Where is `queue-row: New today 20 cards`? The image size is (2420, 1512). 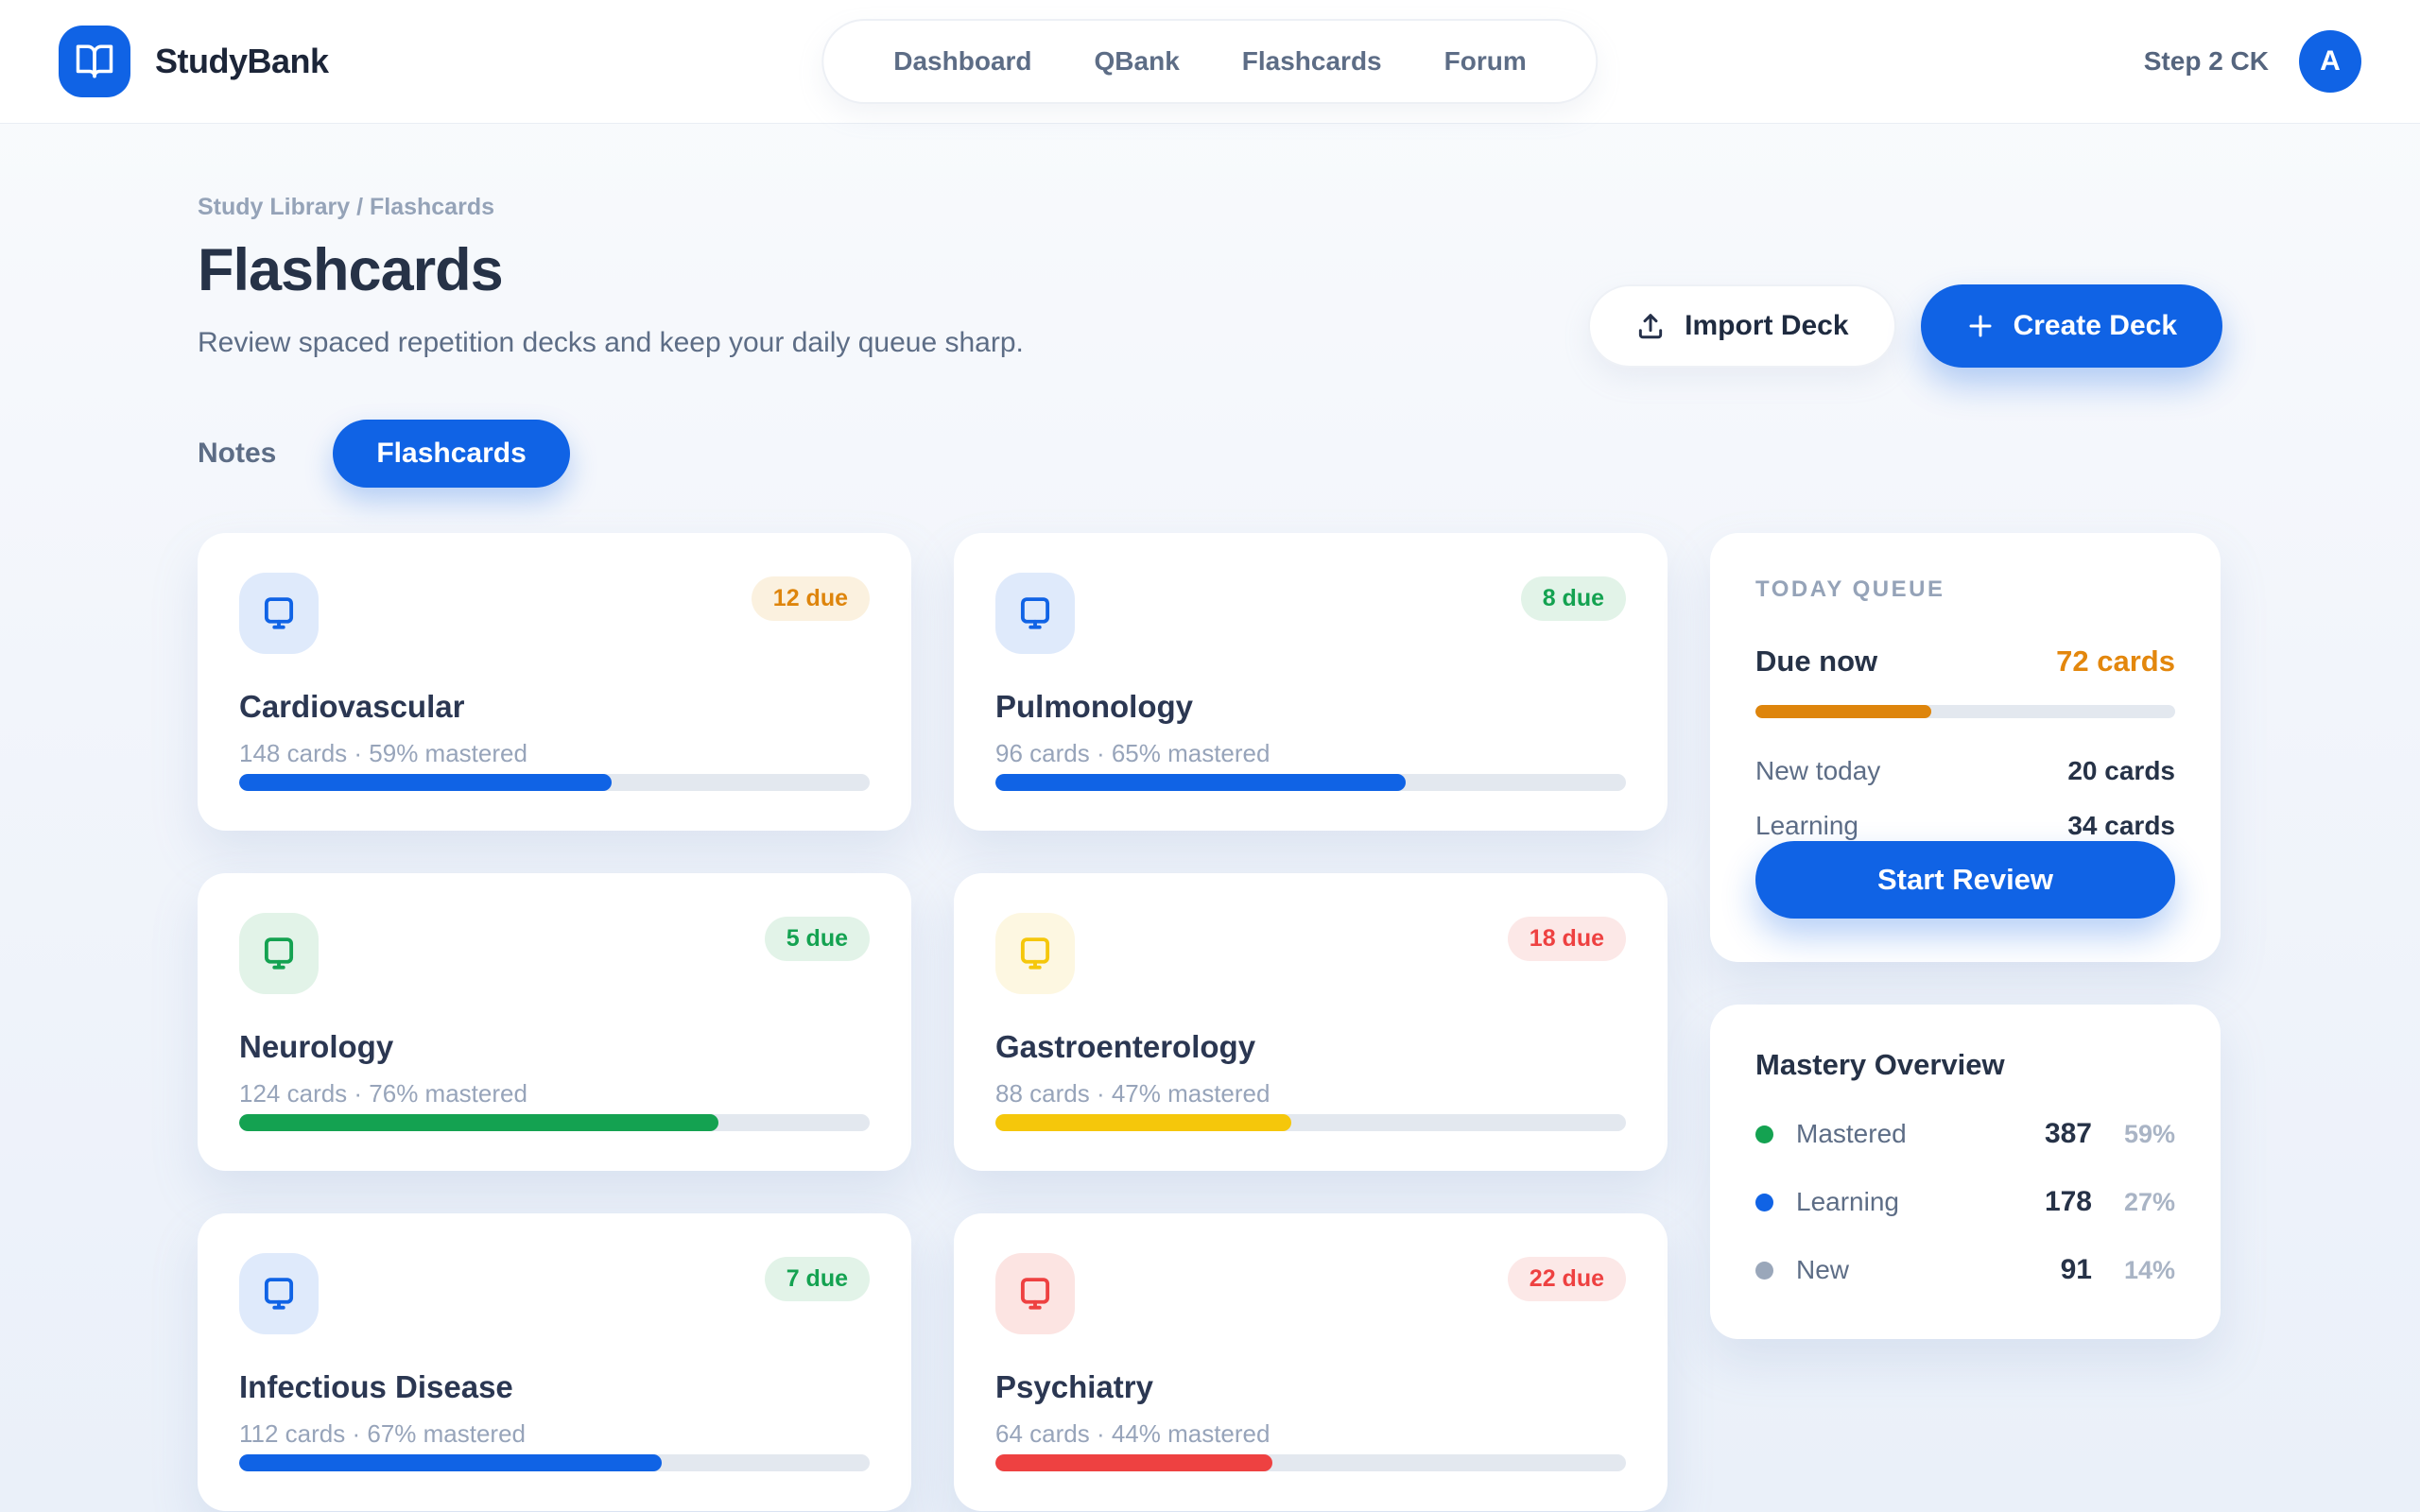 queue-row: New today 20 cards is located at coordinates (1965, 771).